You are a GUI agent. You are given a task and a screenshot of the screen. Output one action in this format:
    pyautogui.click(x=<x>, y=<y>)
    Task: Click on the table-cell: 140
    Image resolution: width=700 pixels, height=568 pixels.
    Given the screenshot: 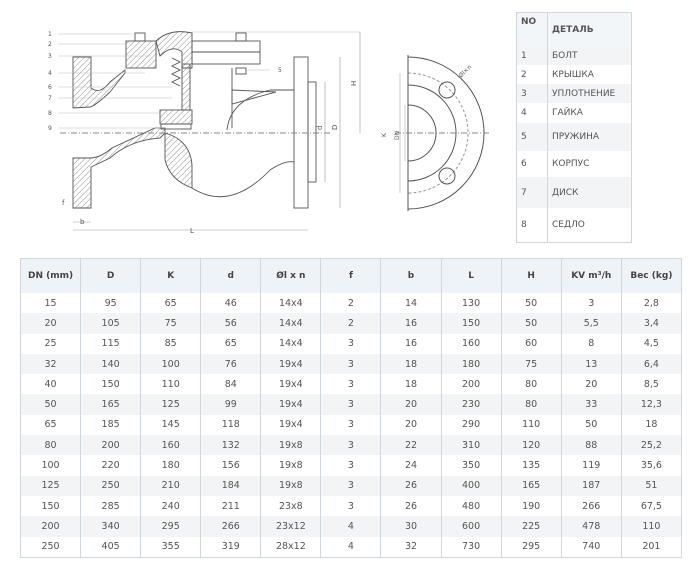 What is the action you would take?
    pyautogui.click(x=111, y=364)
    